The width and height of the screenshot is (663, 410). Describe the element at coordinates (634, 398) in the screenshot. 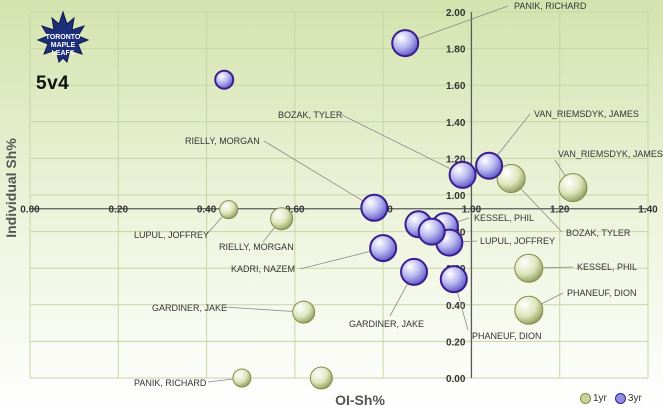

I see `legend-label-3yr: 3yr` at that location.